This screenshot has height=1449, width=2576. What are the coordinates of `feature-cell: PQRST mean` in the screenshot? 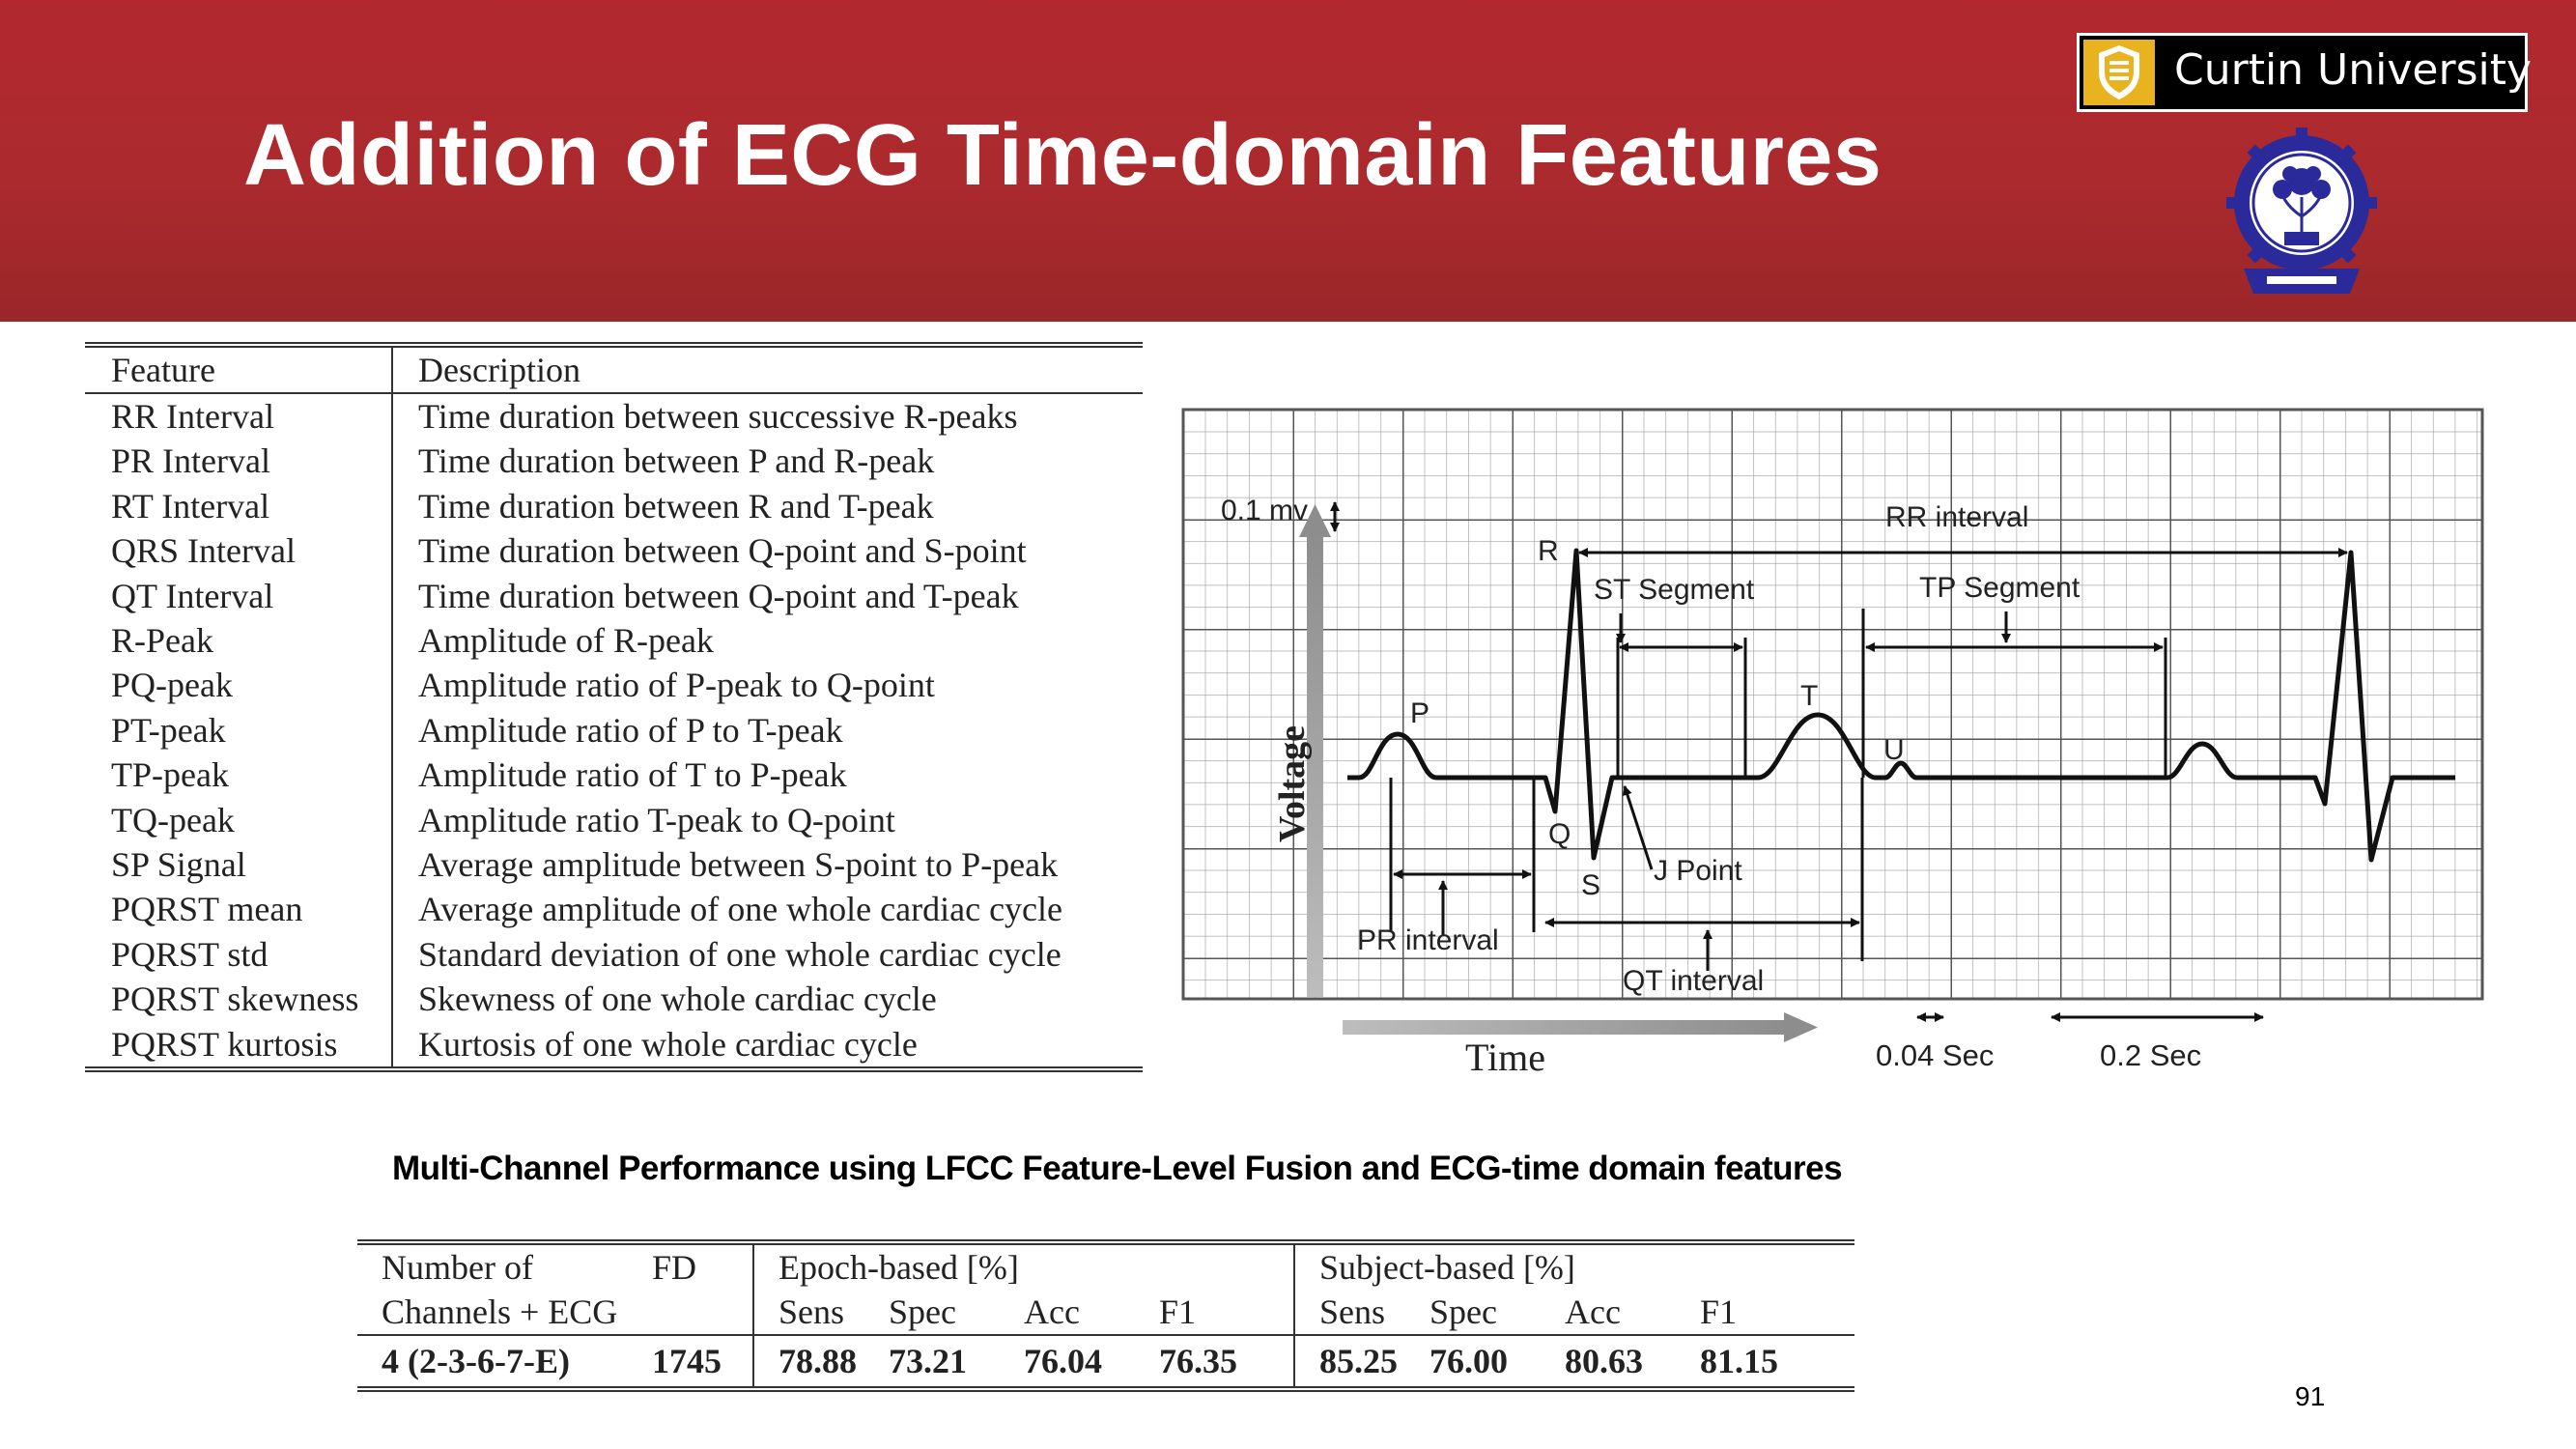 It's located at (239, 909).